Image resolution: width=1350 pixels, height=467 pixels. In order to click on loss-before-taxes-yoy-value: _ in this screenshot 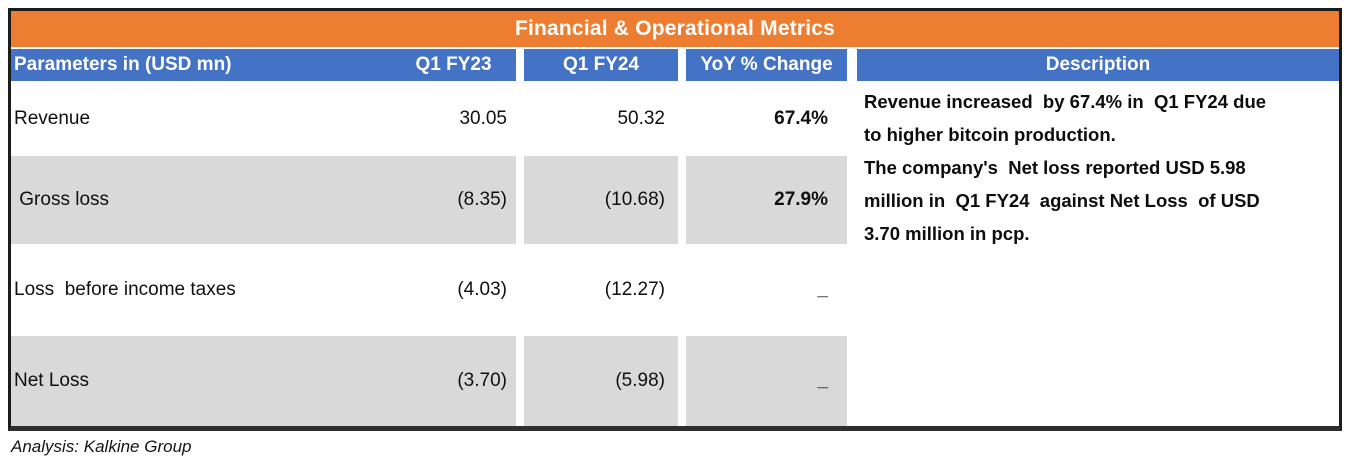, I will do `click(822, 289)`.